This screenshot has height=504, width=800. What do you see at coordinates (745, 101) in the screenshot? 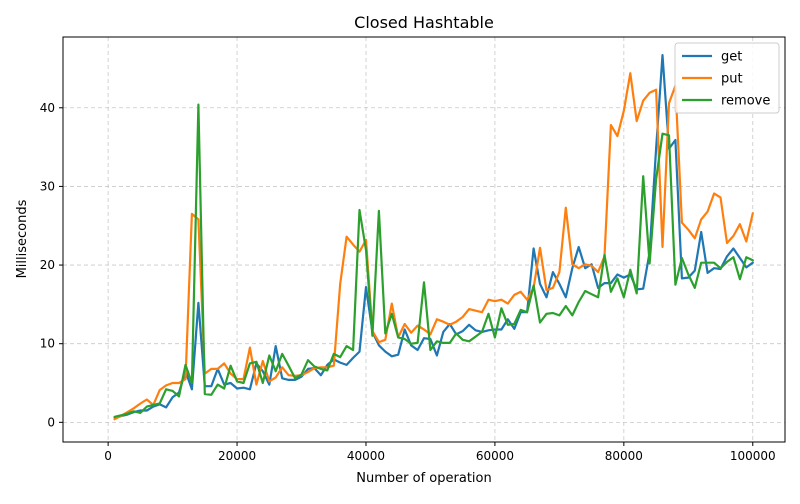
I see `legend-label-remove: remove` at bounding box center [745, 101].